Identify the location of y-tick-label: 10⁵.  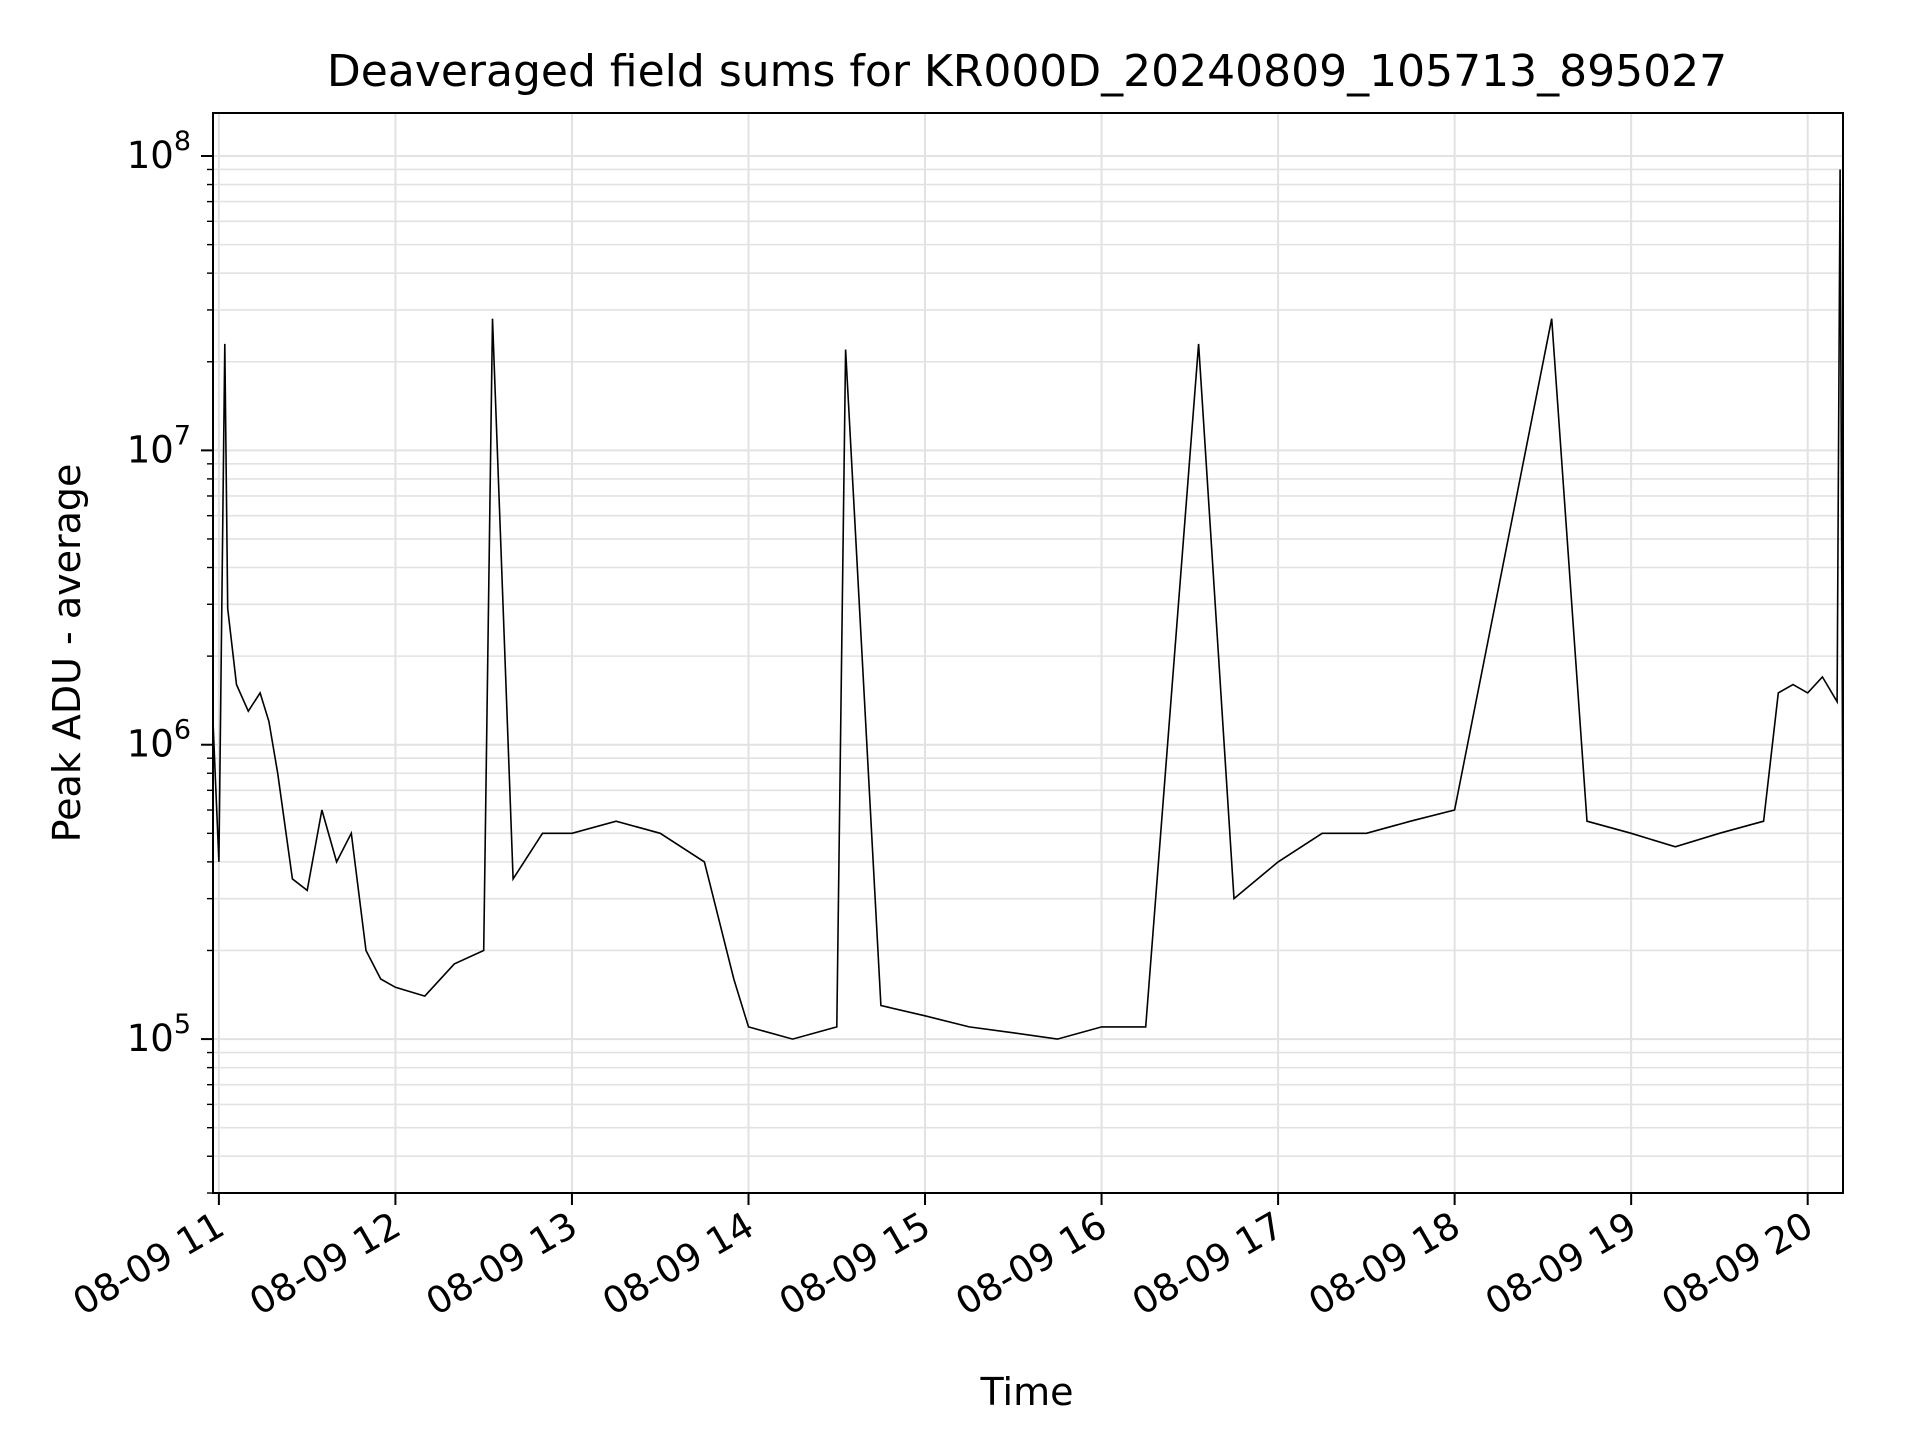
(159, 1034).